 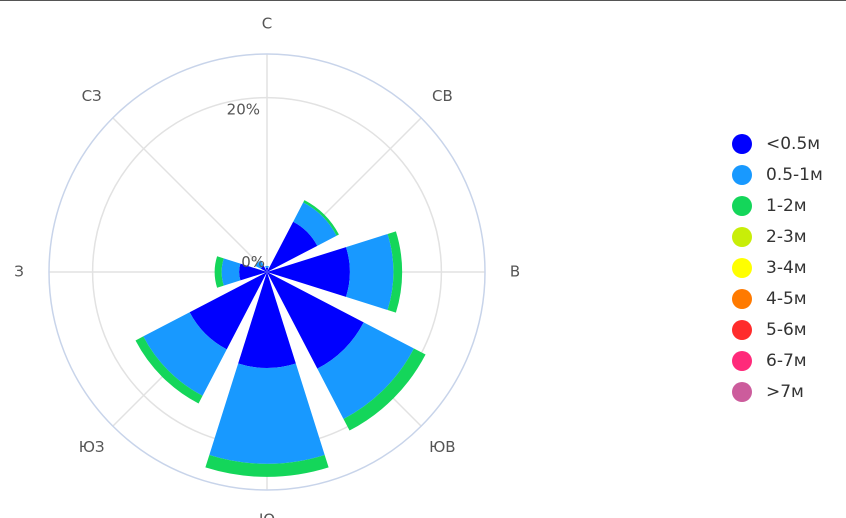 What do you see at coordinates (786, 298) in the screenshot?
I see `legend-label: 4-5м` at bounding box center [786, 298].